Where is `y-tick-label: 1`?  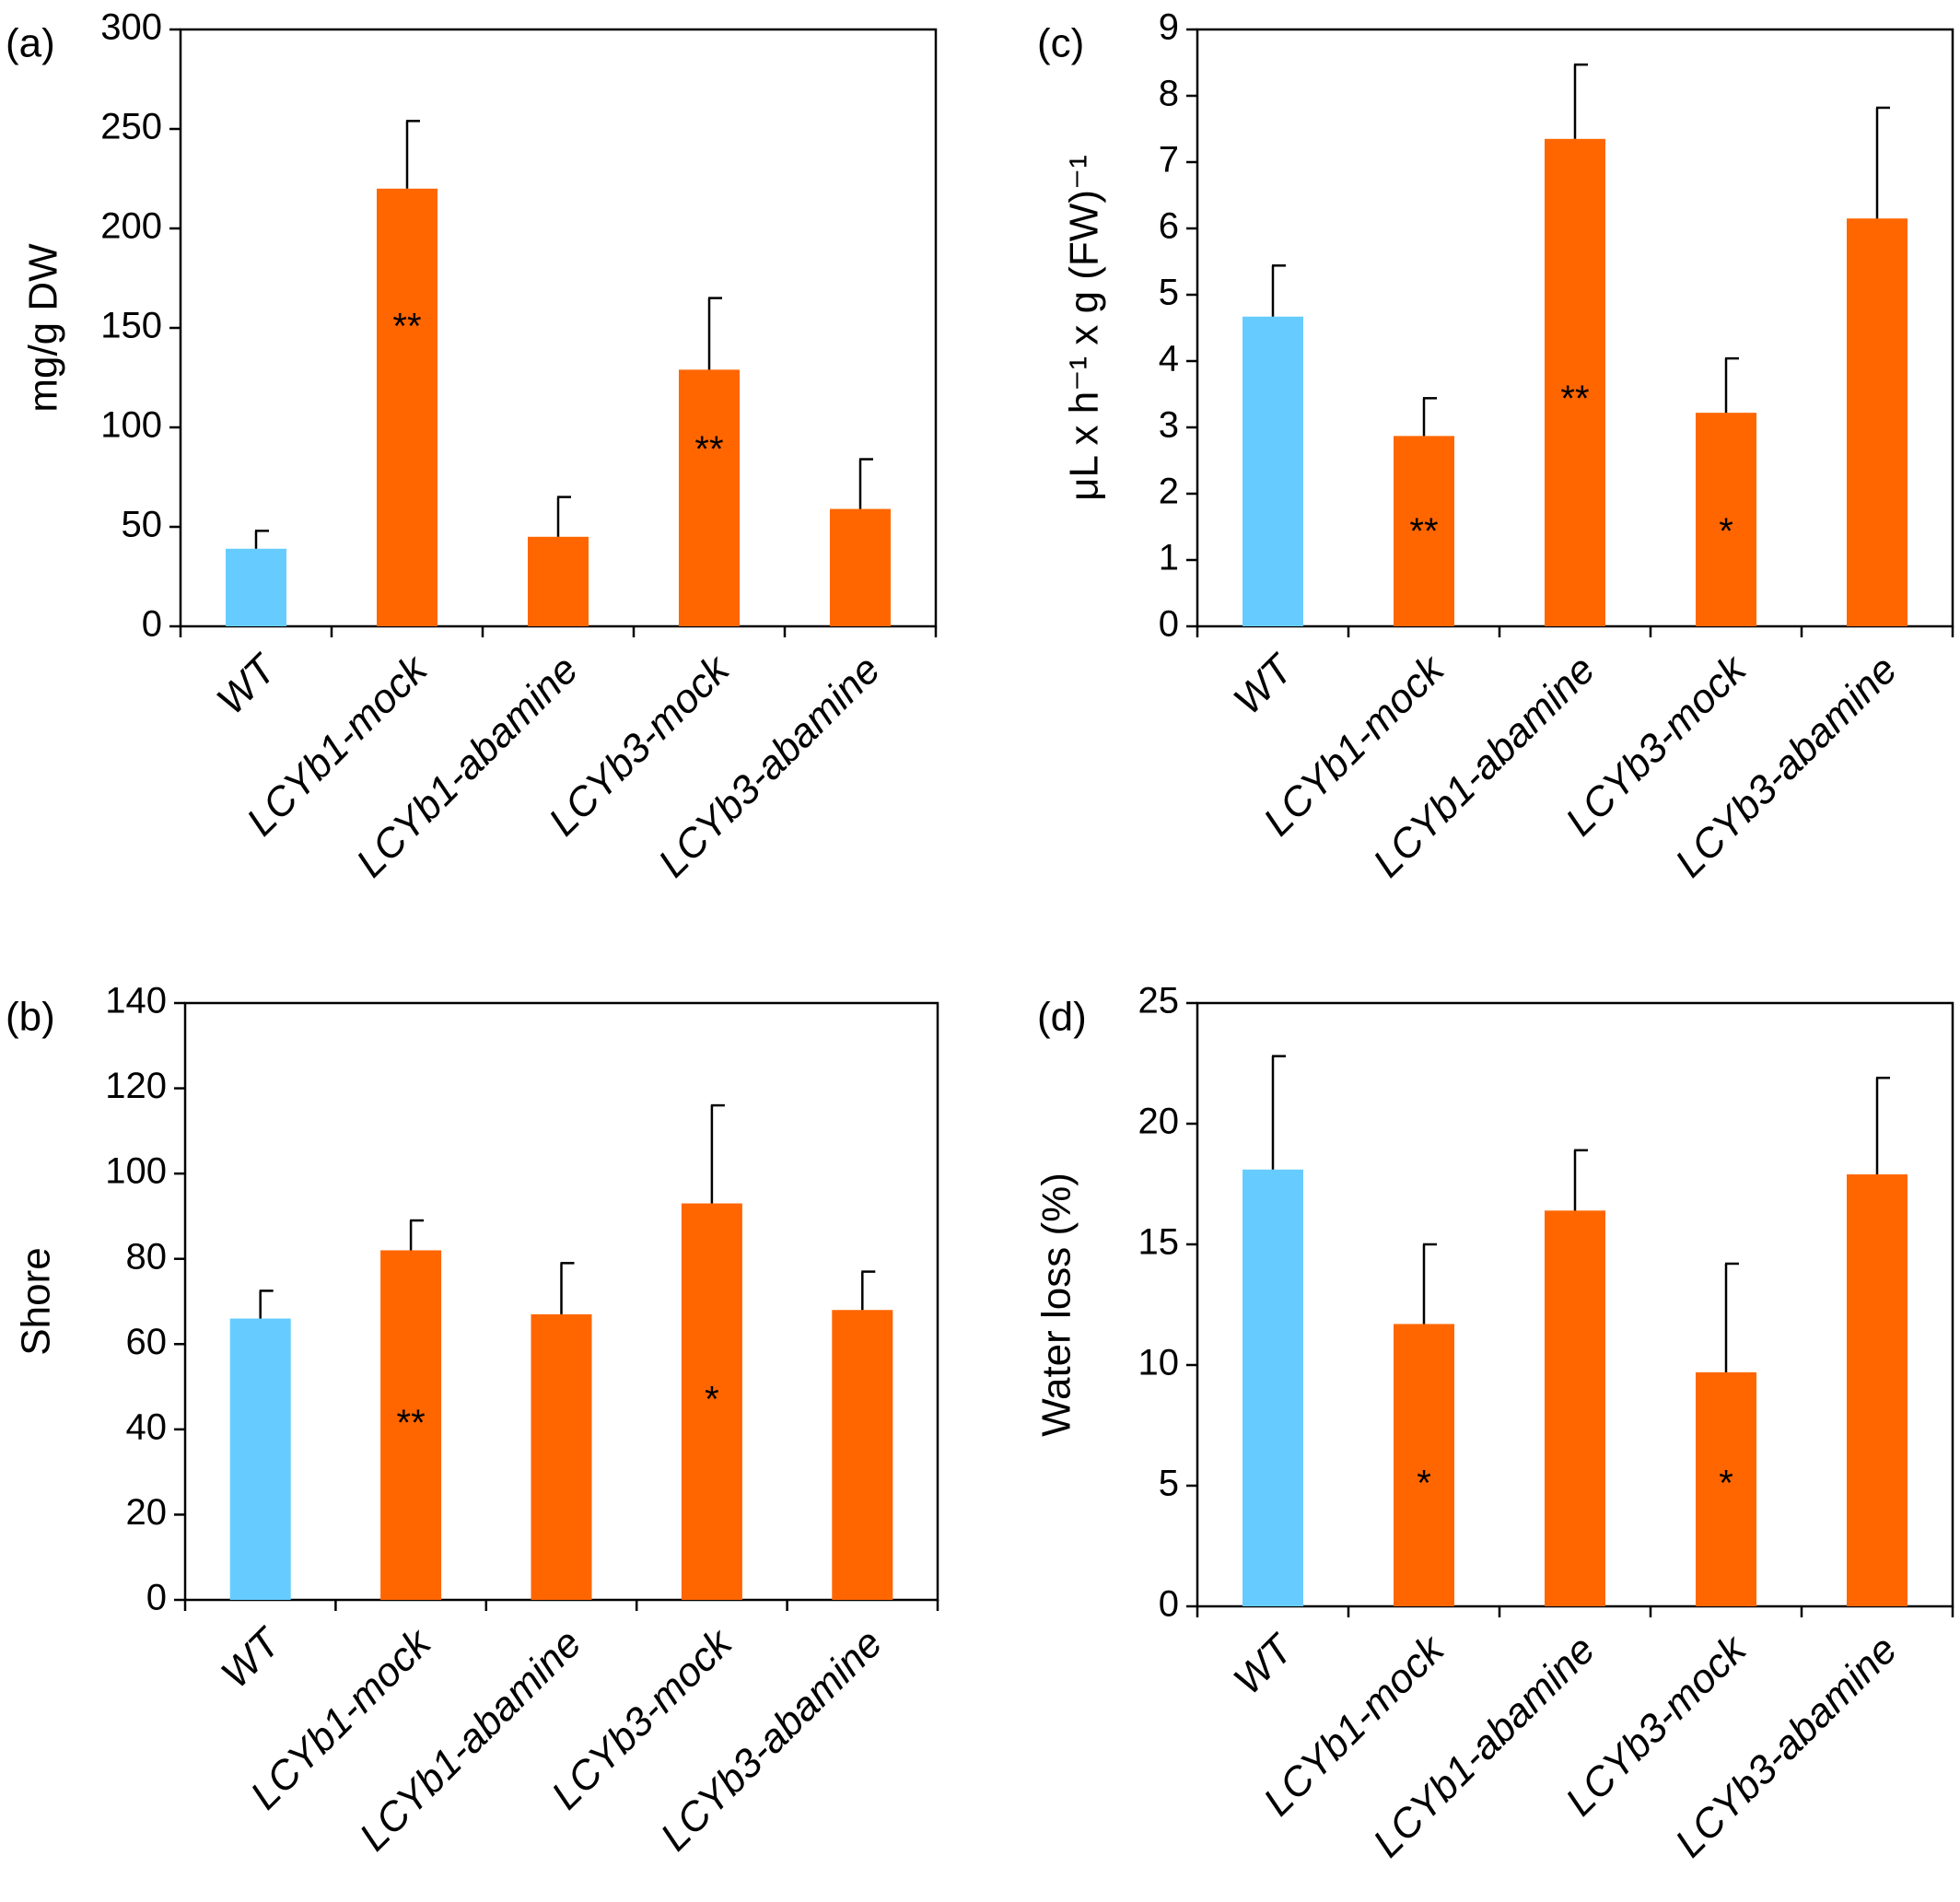 y-tick-label: 1 is located at coordinates (1169, 558).